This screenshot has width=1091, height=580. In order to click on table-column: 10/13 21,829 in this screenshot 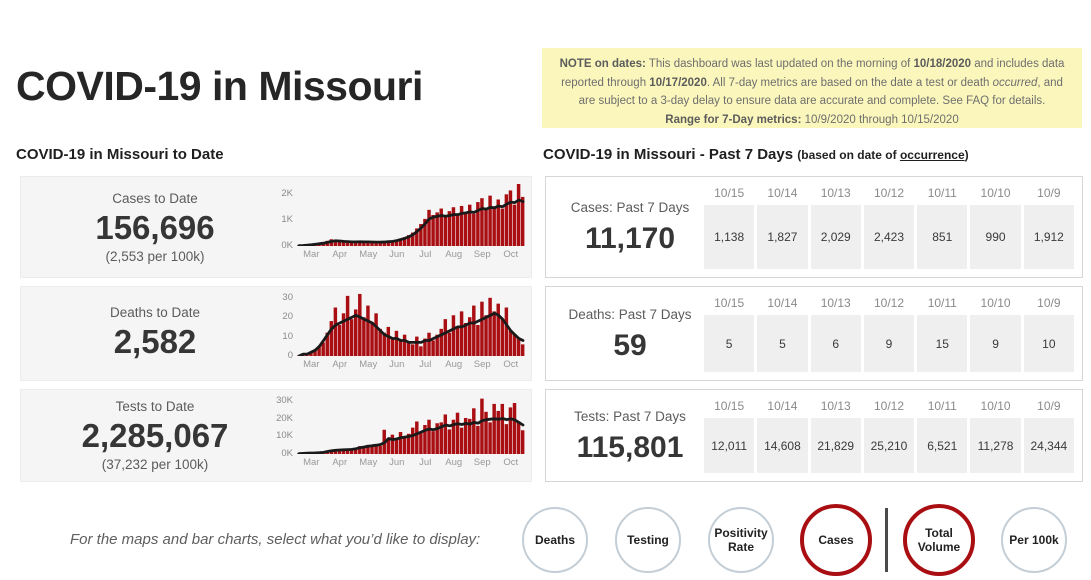, I will do `click(835, 434)`.